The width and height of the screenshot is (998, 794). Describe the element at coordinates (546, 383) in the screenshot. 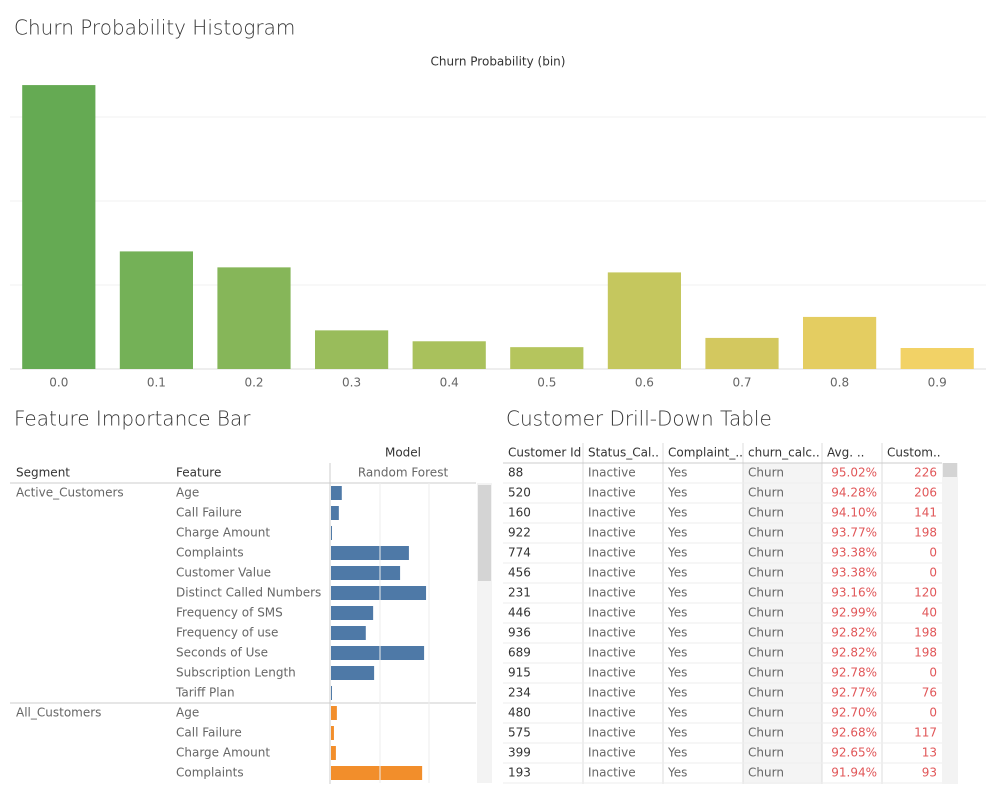

I see `x-tick-label: 0.5` at that location.